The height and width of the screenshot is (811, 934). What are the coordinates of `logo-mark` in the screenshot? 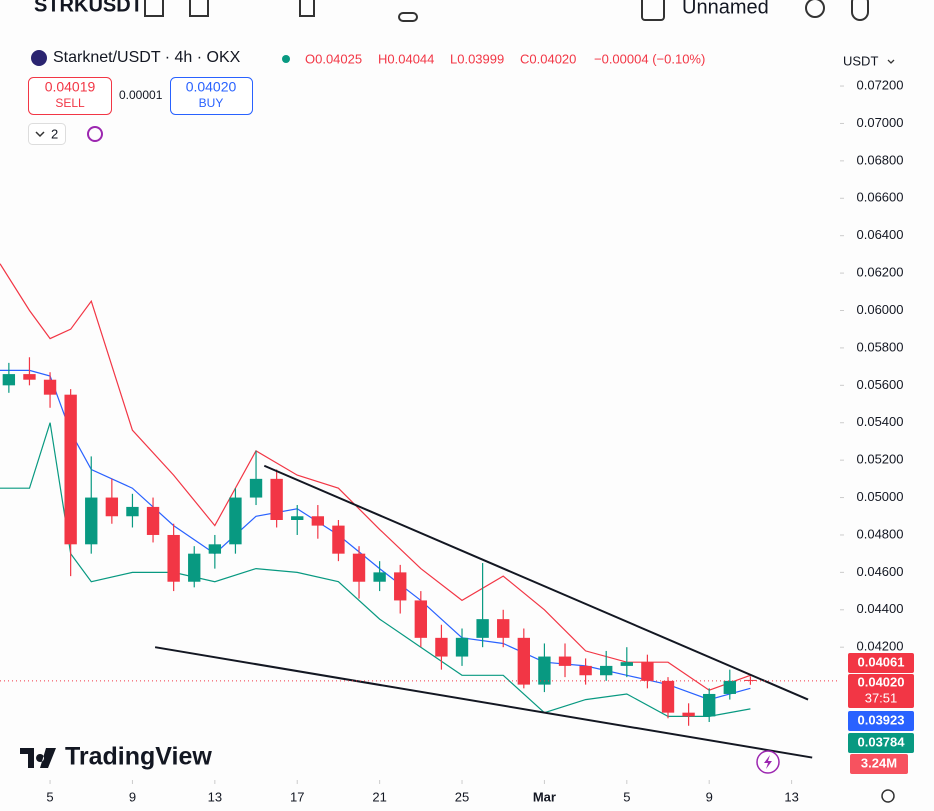 It's located at (38, 758).